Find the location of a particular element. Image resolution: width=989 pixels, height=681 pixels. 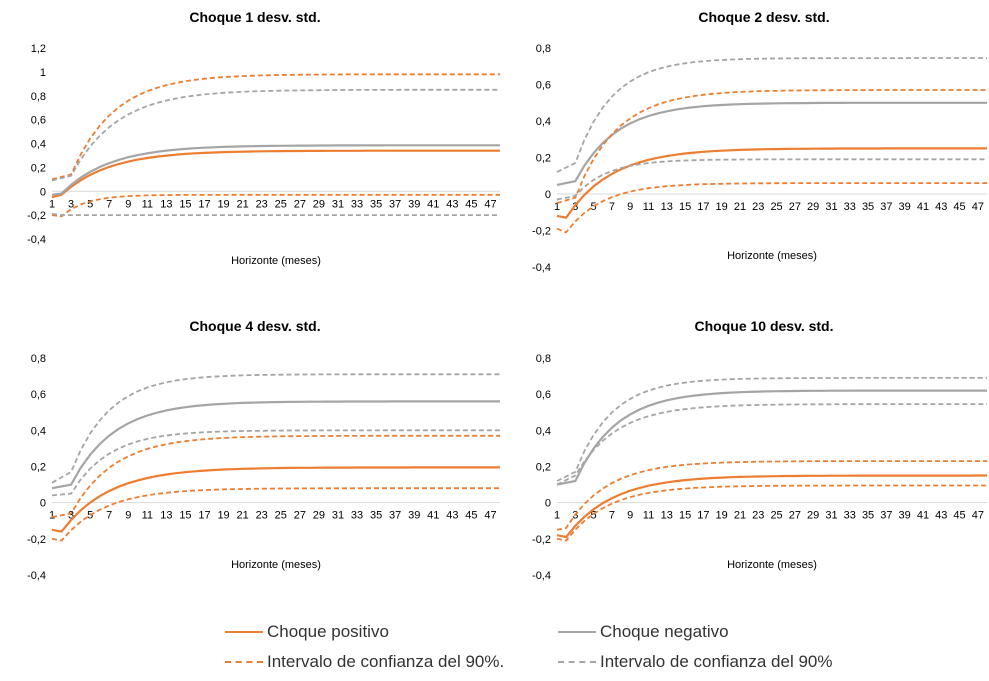

chart-title: Choque 2 desv. std. is located at coordinates (763, 17).